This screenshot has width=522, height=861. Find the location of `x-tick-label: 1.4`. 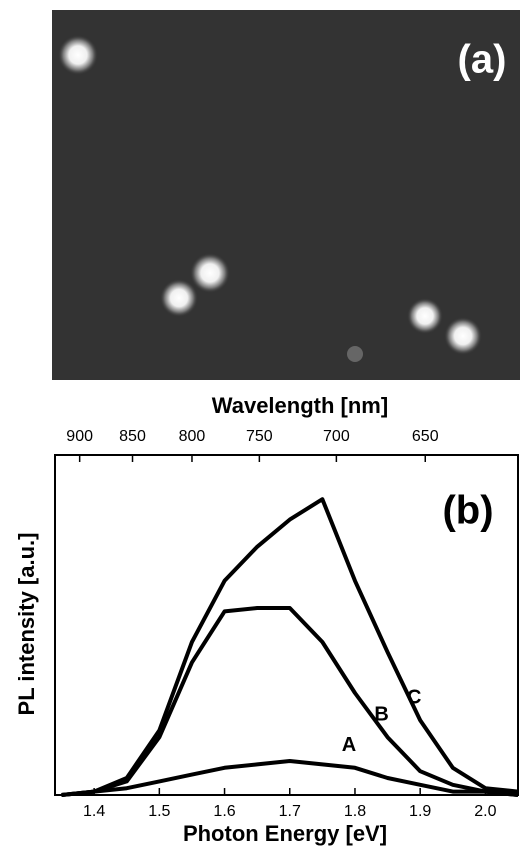

x-tick-label: 1.4 is located at coordinates (94, 811).